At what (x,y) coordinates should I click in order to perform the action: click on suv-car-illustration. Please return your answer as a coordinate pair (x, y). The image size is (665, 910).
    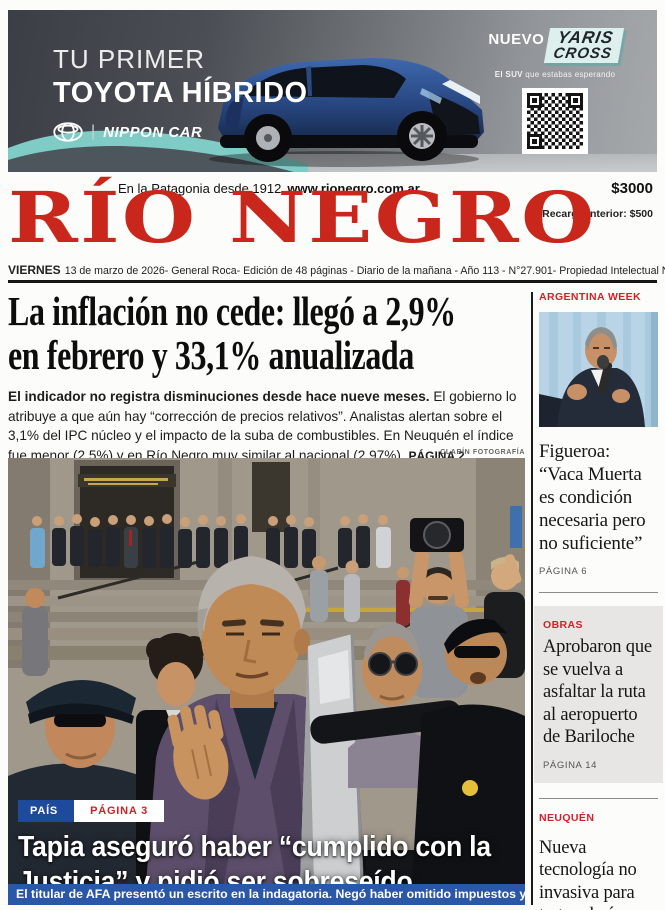
    Looking at the image, I should click on (346, 112).